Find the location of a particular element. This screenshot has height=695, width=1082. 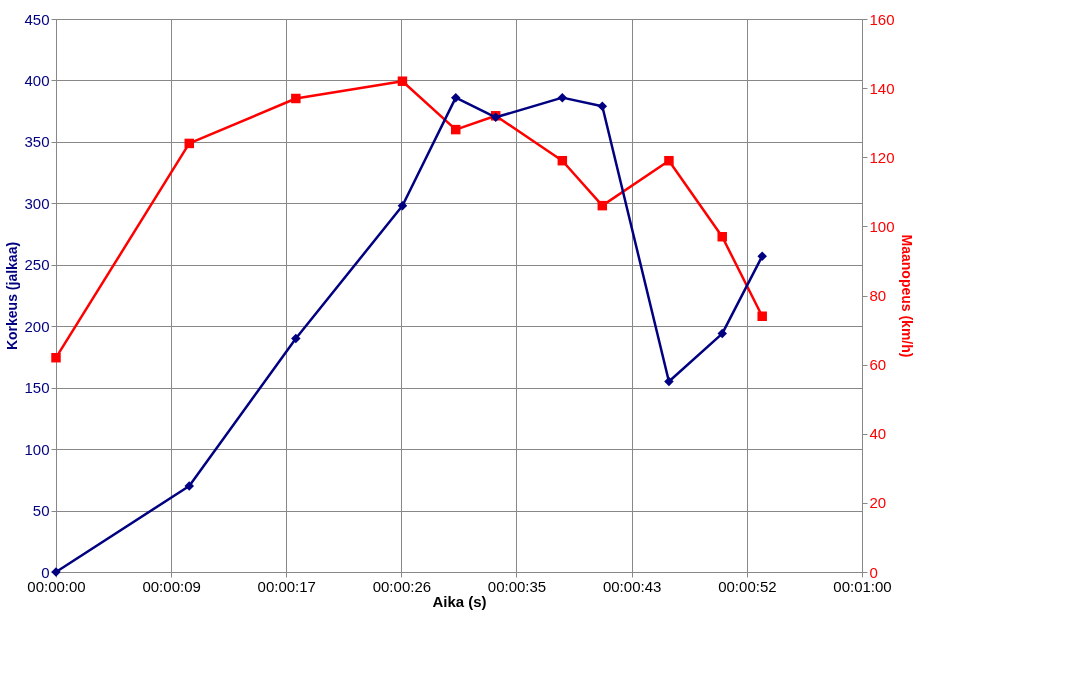

y2-tick-label: 160 is located at coordinates (882, 19).